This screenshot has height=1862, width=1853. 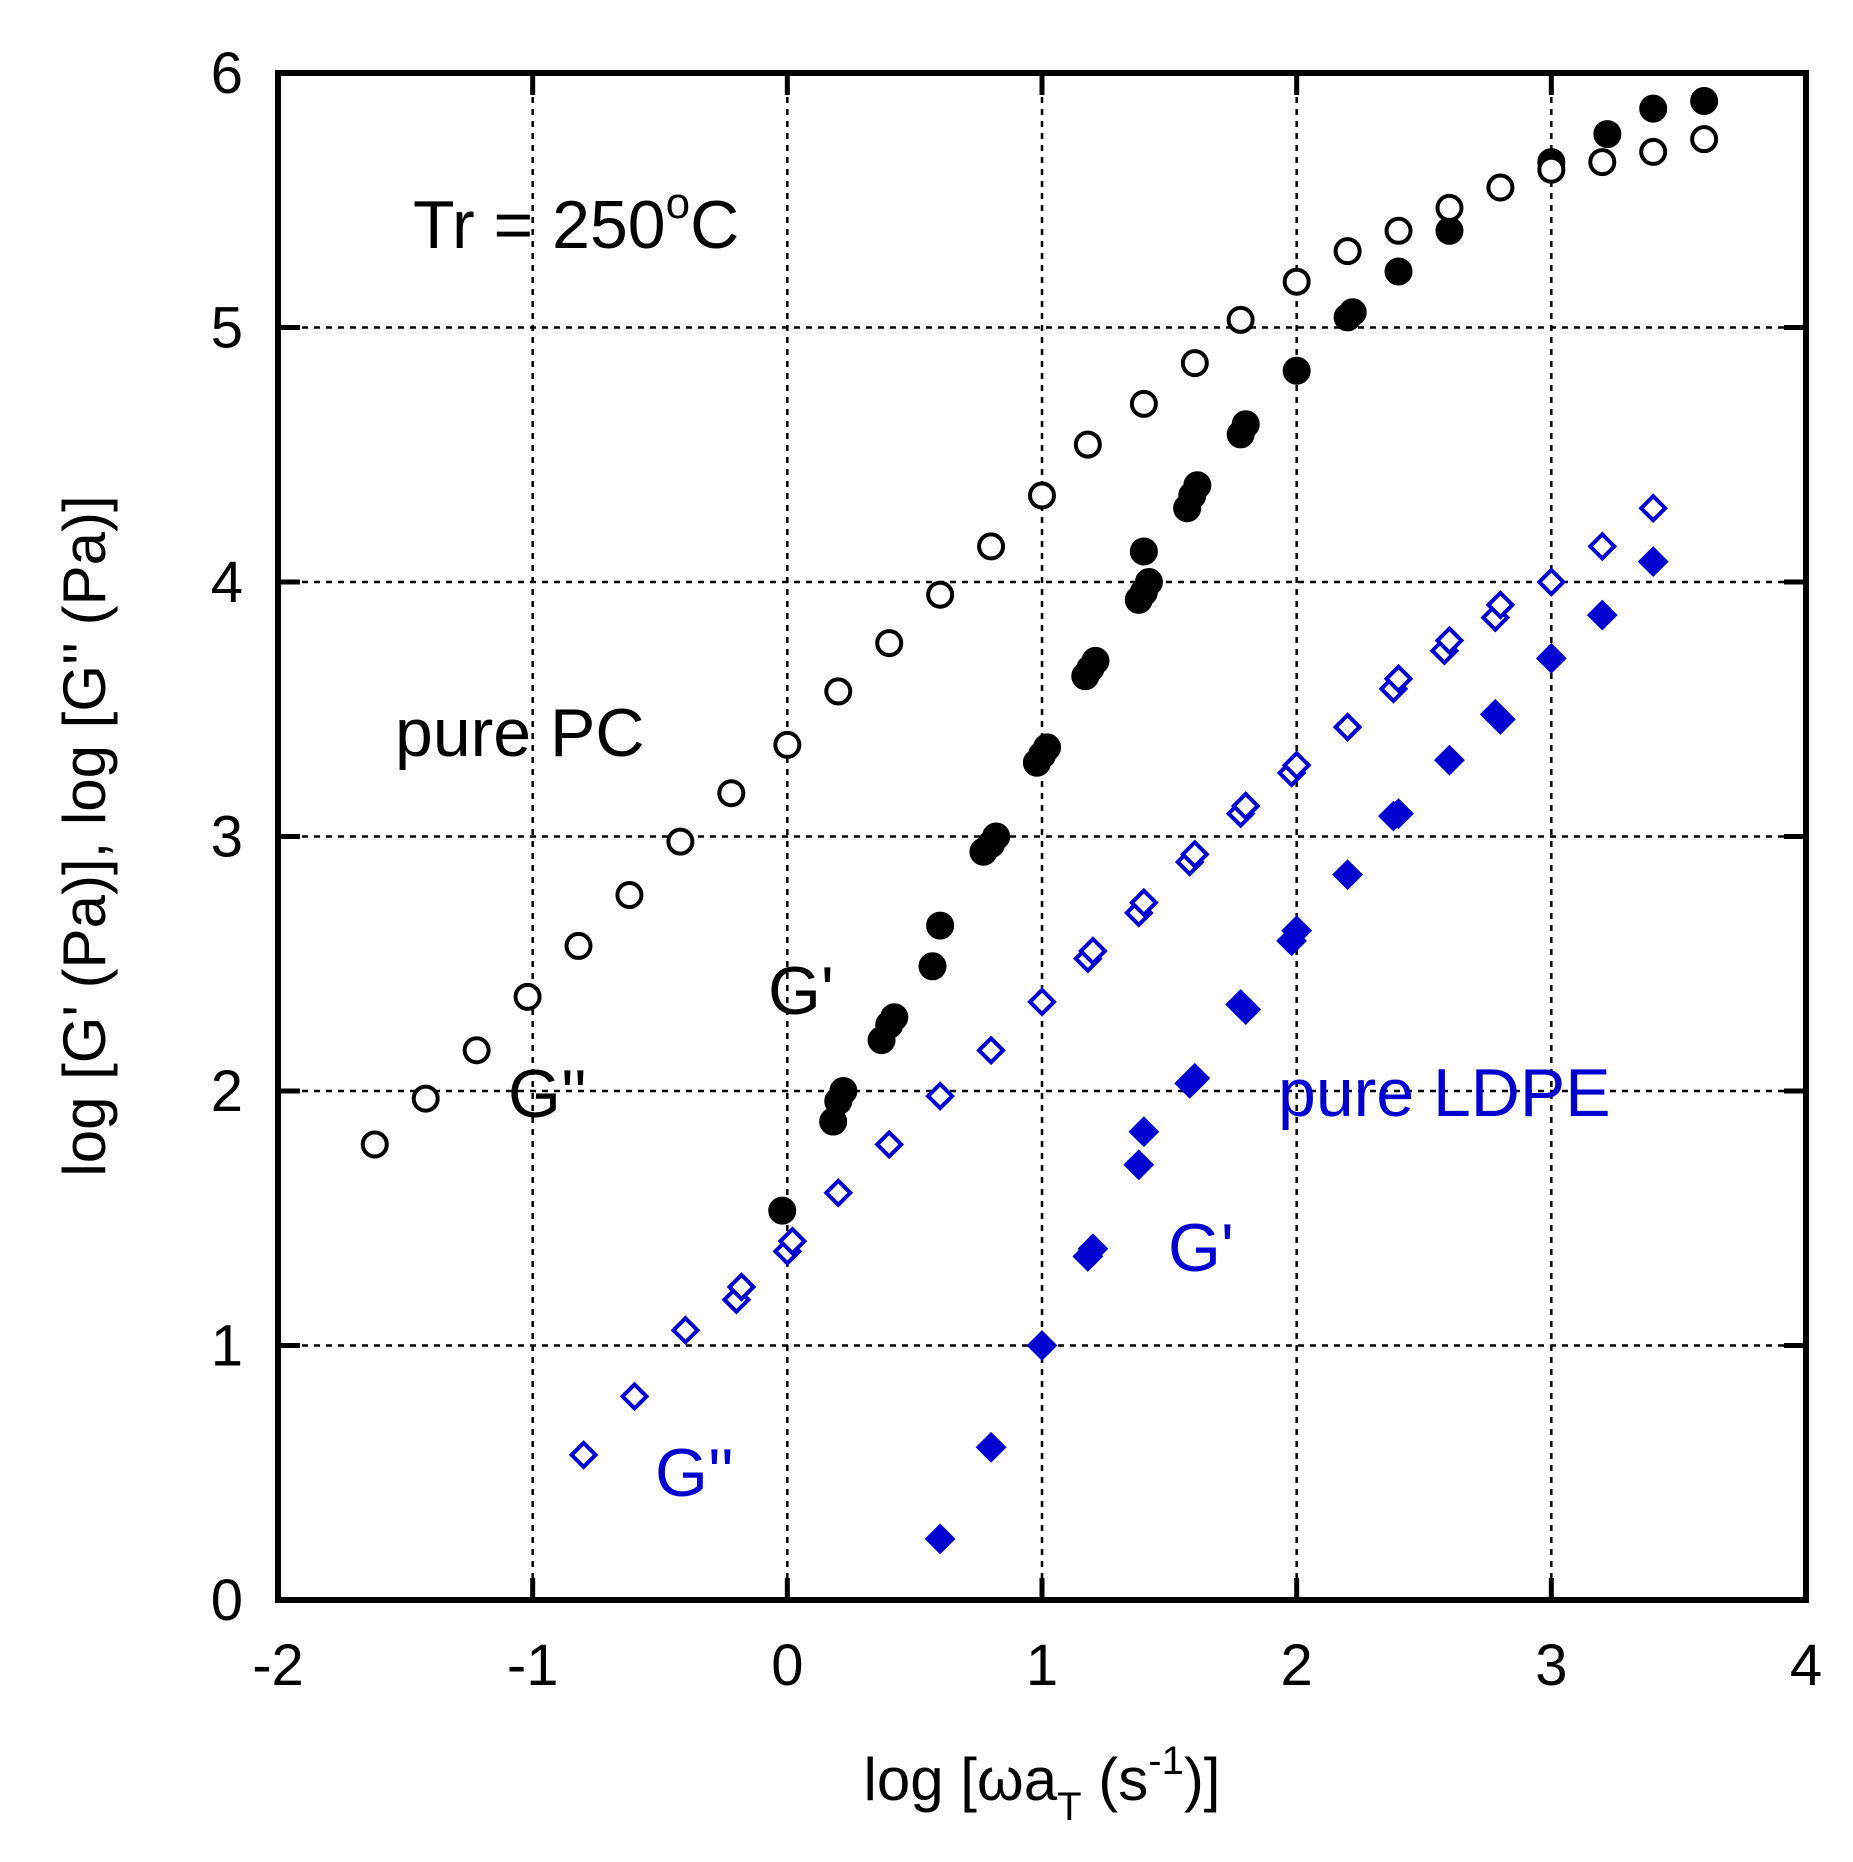 What do you see at coordinates (678, 203) in the screenshot?
I see `temperature-degree: o` at bounding box center [678, 203].